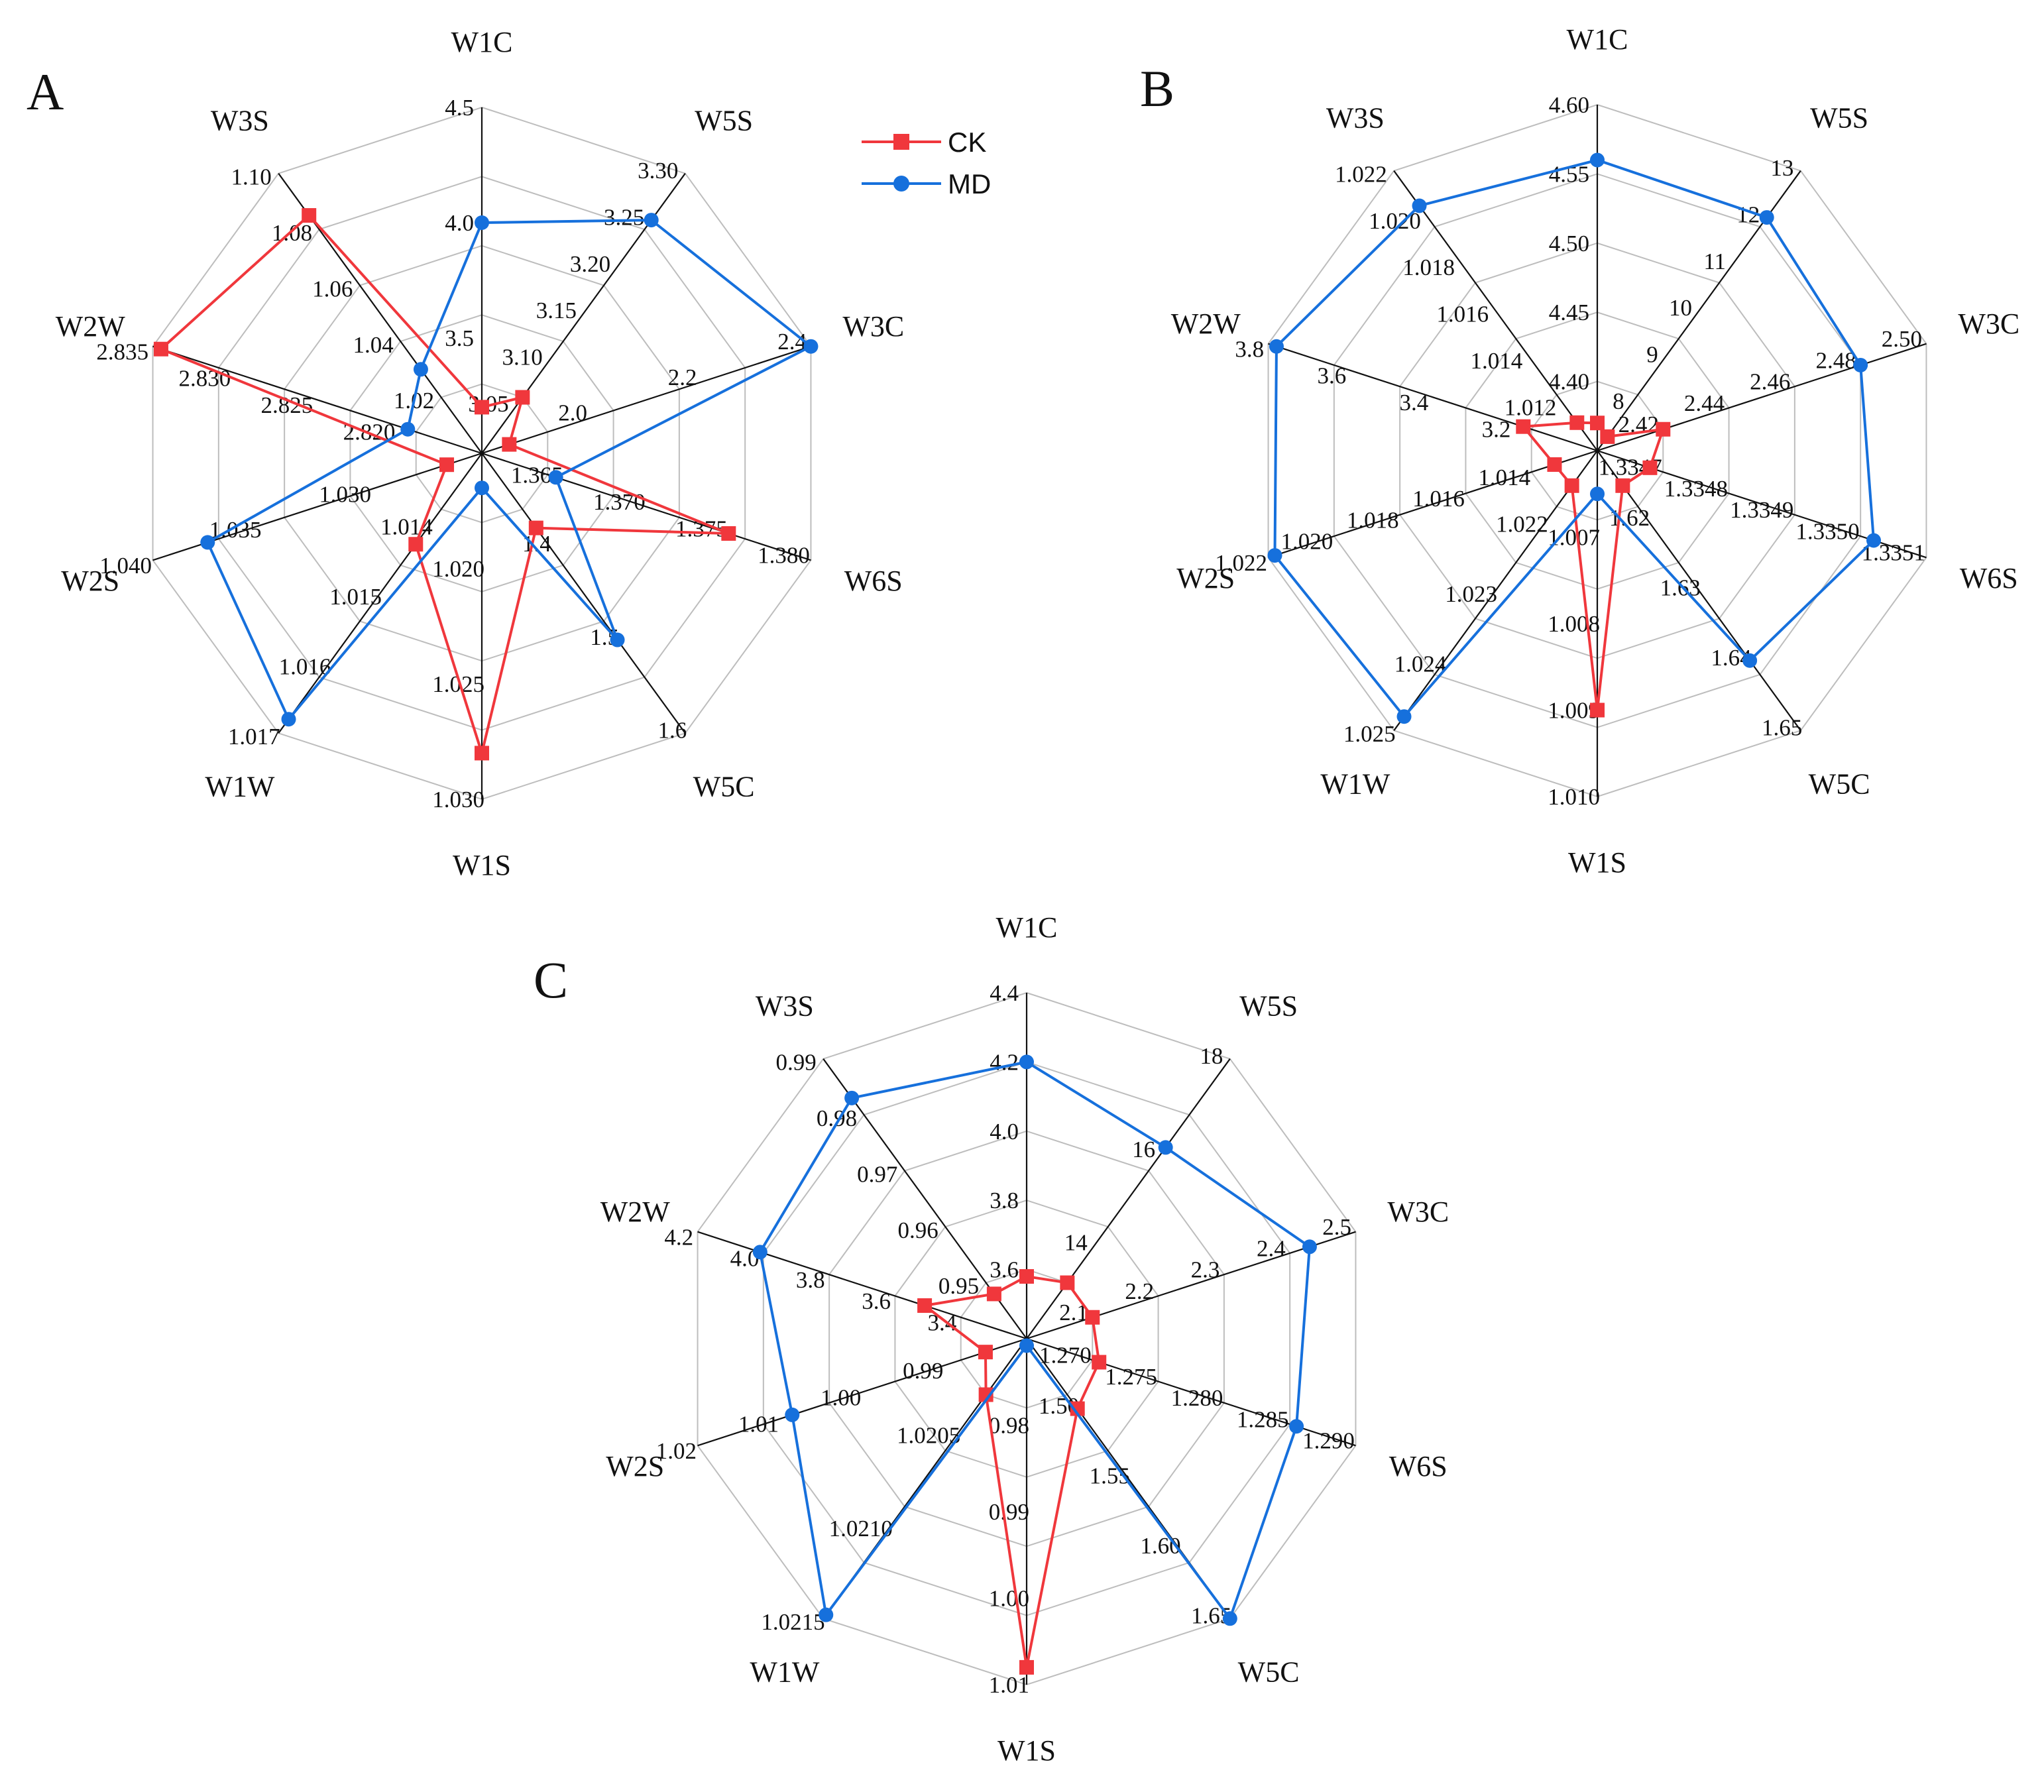 This screenshot has height=1792, width=2044. I want to click on tick-label-w3c: 2.50, so click(1902, 339).